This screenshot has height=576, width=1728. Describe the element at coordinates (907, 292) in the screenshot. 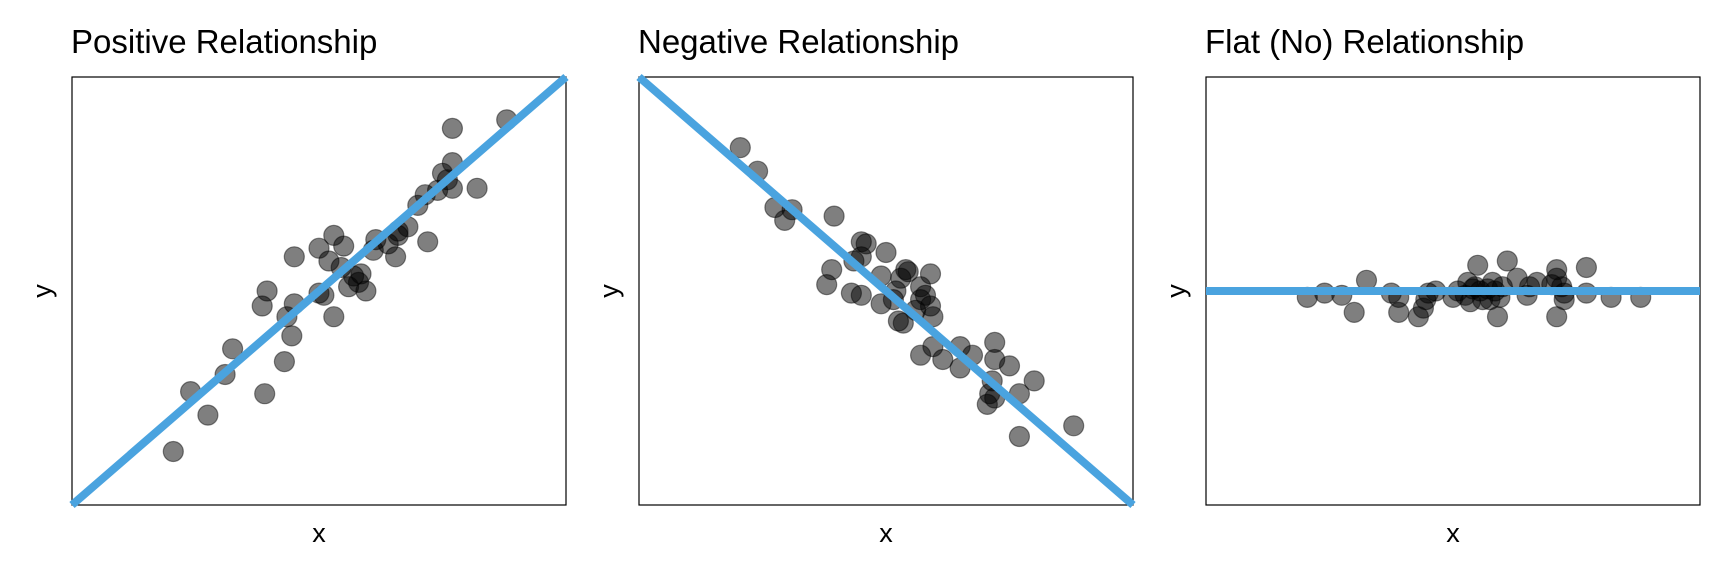

I see `points-layer` at that location.